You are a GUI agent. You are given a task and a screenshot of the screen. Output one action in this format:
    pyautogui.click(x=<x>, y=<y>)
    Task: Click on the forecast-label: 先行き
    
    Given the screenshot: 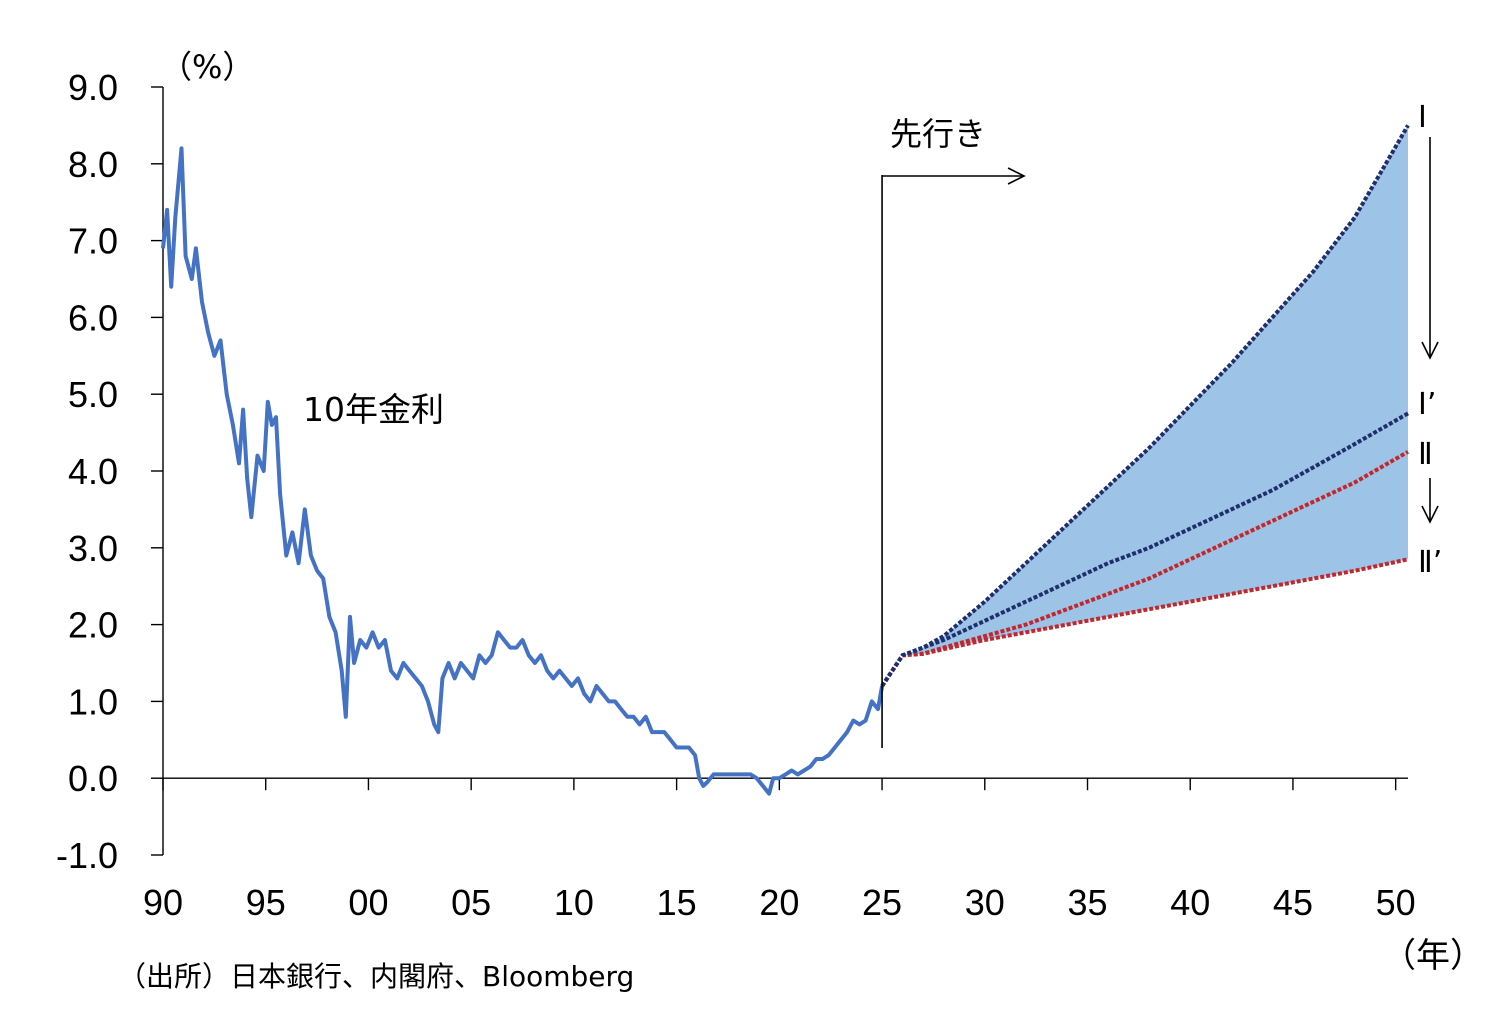 What is the action you would take?
    pyautogui.click(x=938, y=134)
    